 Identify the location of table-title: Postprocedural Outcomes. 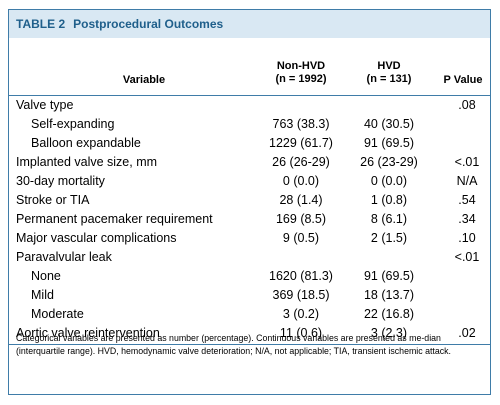
(148, 24).